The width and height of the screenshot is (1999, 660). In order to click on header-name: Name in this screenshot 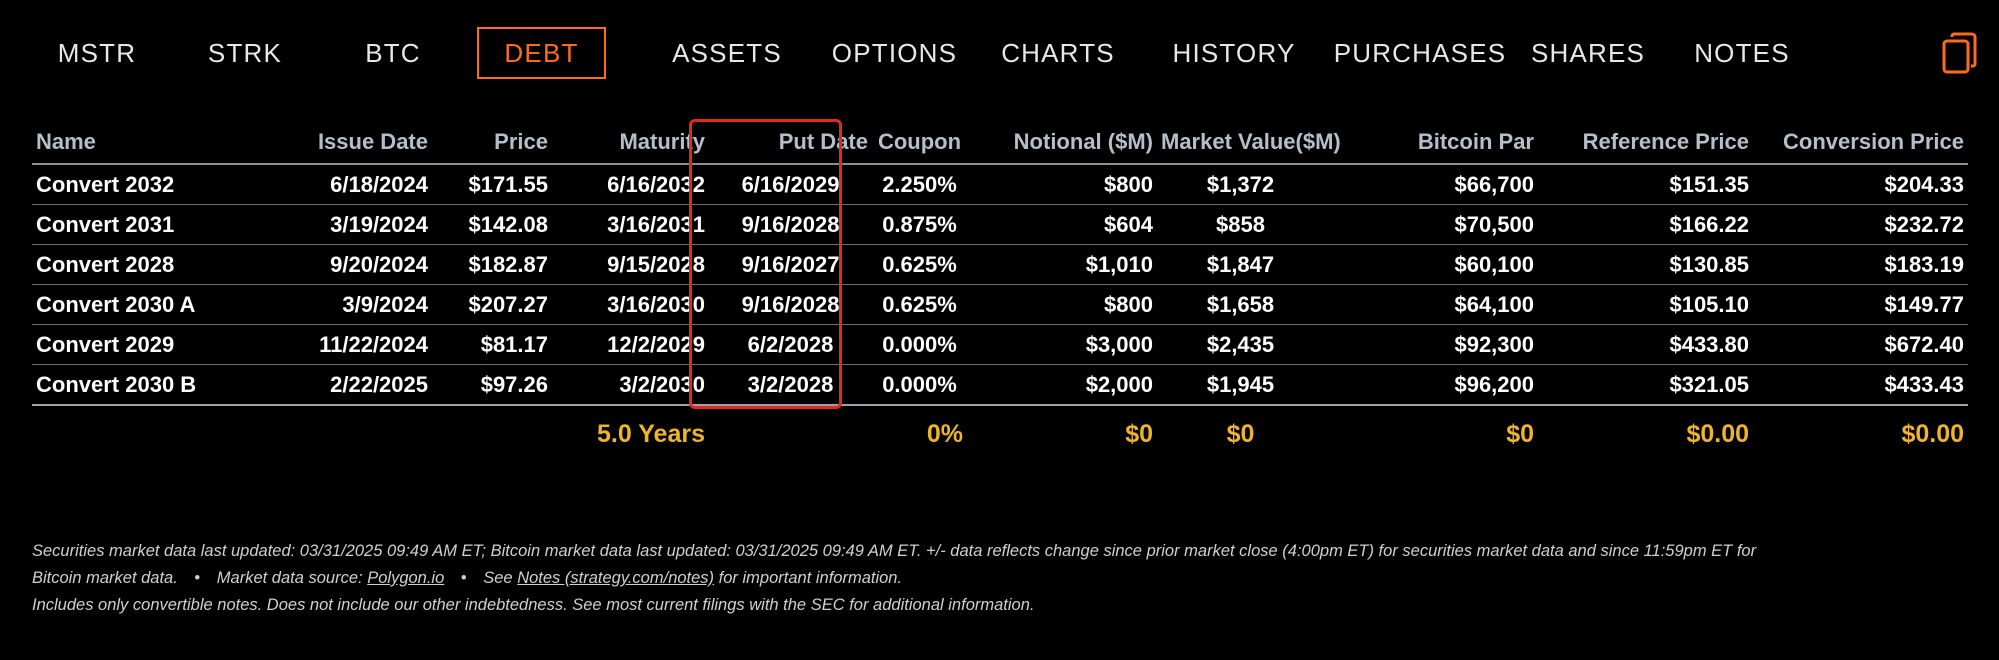, I will do `click(137, 143)`.